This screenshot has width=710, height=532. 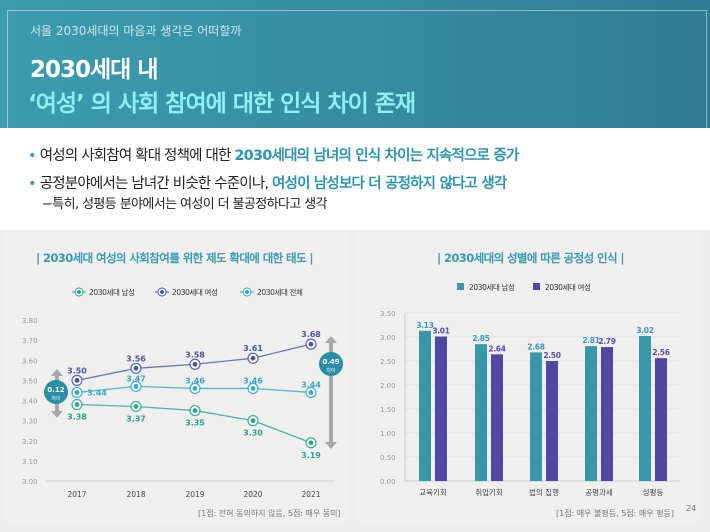 I want to click on bullet-highlight: 여성이 남성보다 더 공정하지 않다고 생각, so click(x=389, y=184).